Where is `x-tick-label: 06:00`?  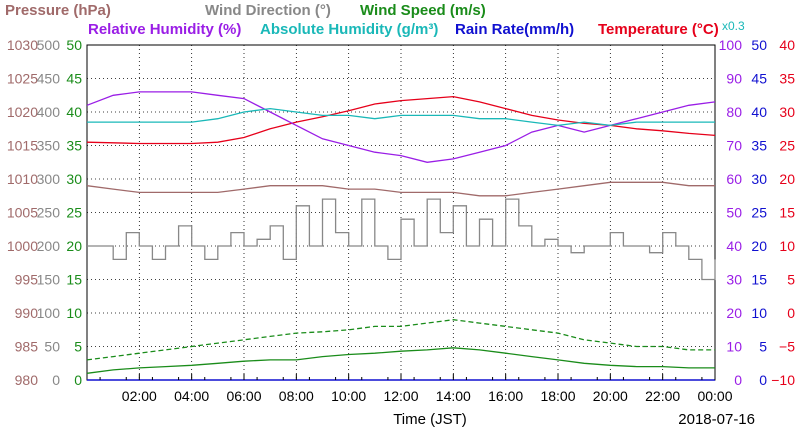
x-tick-label: 06:00 is located at coordinates (243, 396).